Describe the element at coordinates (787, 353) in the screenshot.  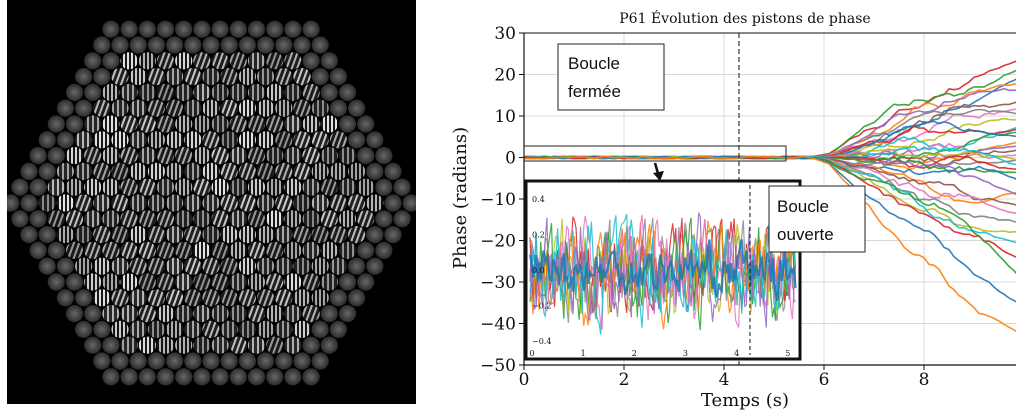
I see `inset-x-tick-label: 5` at that location.